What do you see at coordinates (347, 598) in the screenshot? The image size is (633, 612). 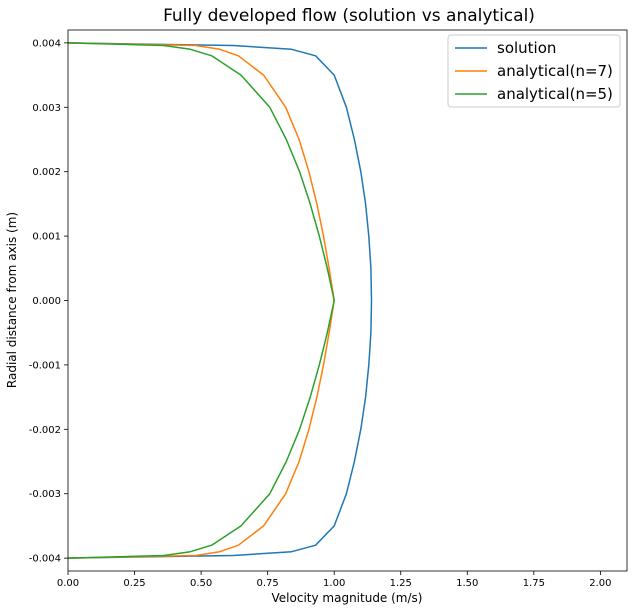 I see `x-axis-label: Velocity magnitude (m/s)` at bounding box center [347, 598].